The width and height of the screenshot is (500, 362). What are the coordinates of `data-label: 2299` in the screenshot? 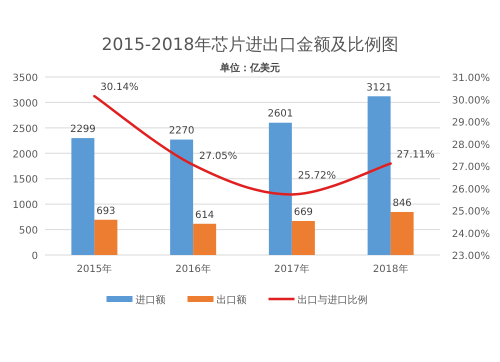 It's located at (83, 130).